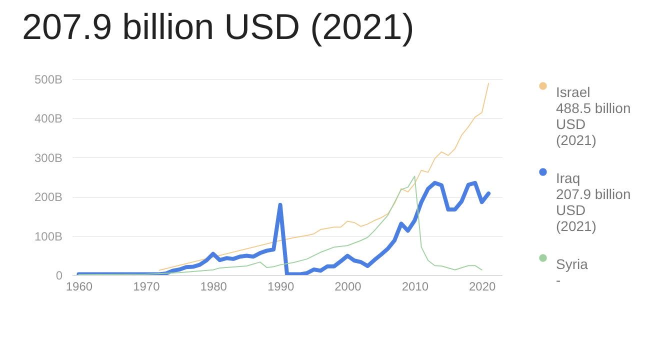 Image resolution: width=660 pixels, height=340 pixels. What do you see at coordinates (568, 178) in the screenshot?
I see `legend-label: Iraq` at bounding box center [568, 178].